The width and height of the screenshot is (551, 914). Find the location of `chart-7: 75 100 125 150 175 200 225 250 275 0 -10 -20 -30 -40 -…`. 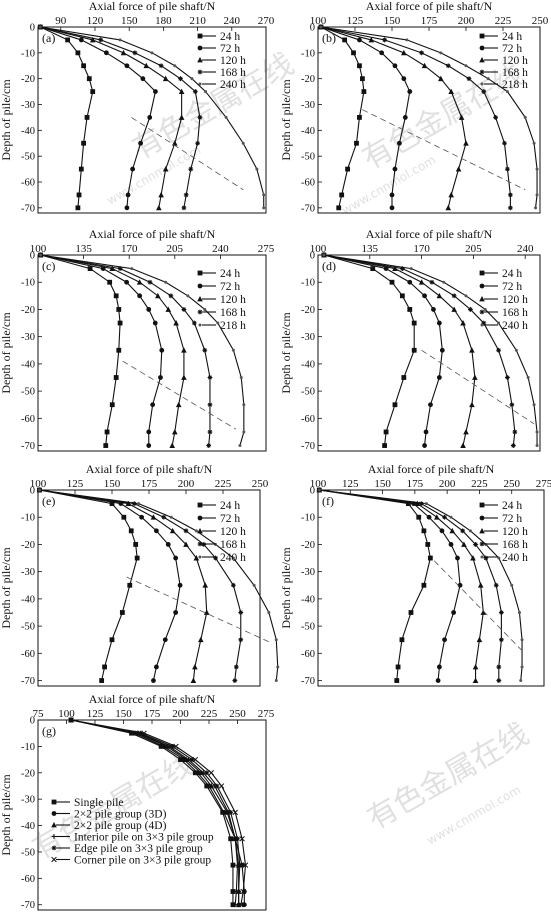

chart-7: 75 100 125 150 175 200 225 250 275 0 -10 -20 -30 -40 -… is located at coordinates (137, 801).